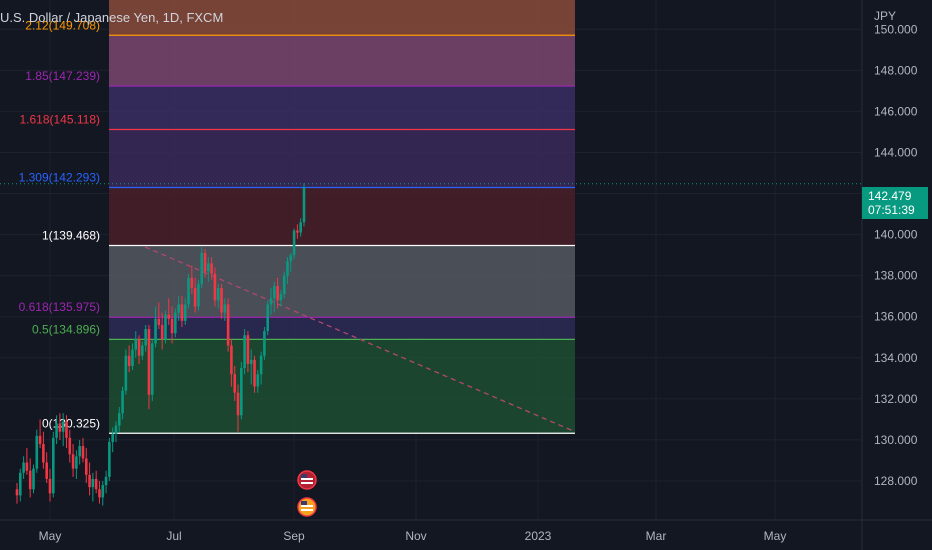 This screenshot has width=932, height=550. What do you see at coordinates (59, 120) in the screenshot?
I see `fib-label: 1.618(145.118)` at bounding box center [59, 120].